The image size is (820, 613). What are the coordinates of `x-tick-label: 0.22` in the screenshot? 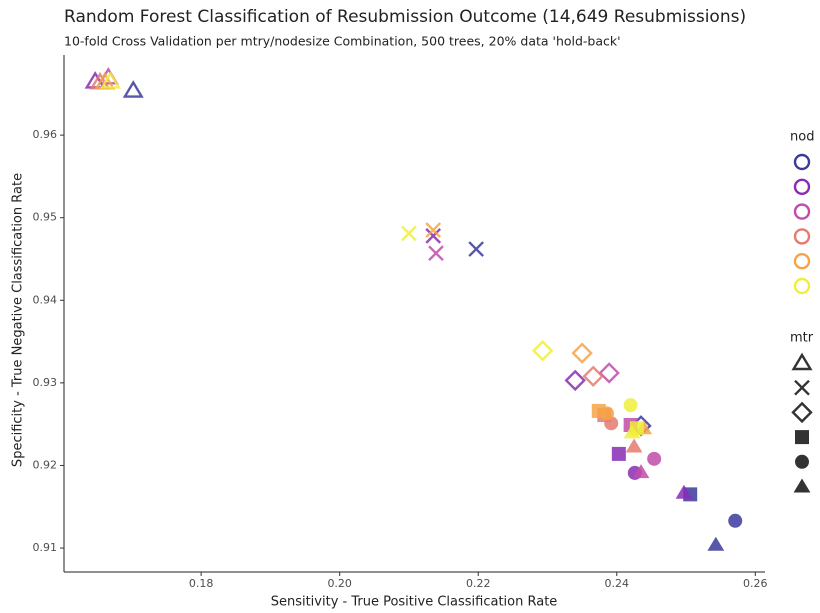 It's located at (478, 583).